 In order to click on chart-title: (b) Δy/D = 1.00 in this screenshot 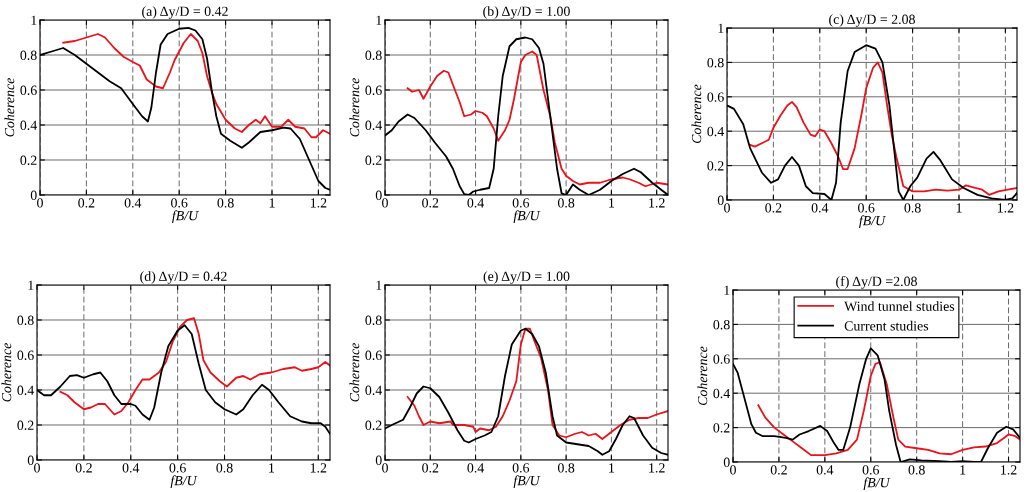, I will do `click(526, 12)`.